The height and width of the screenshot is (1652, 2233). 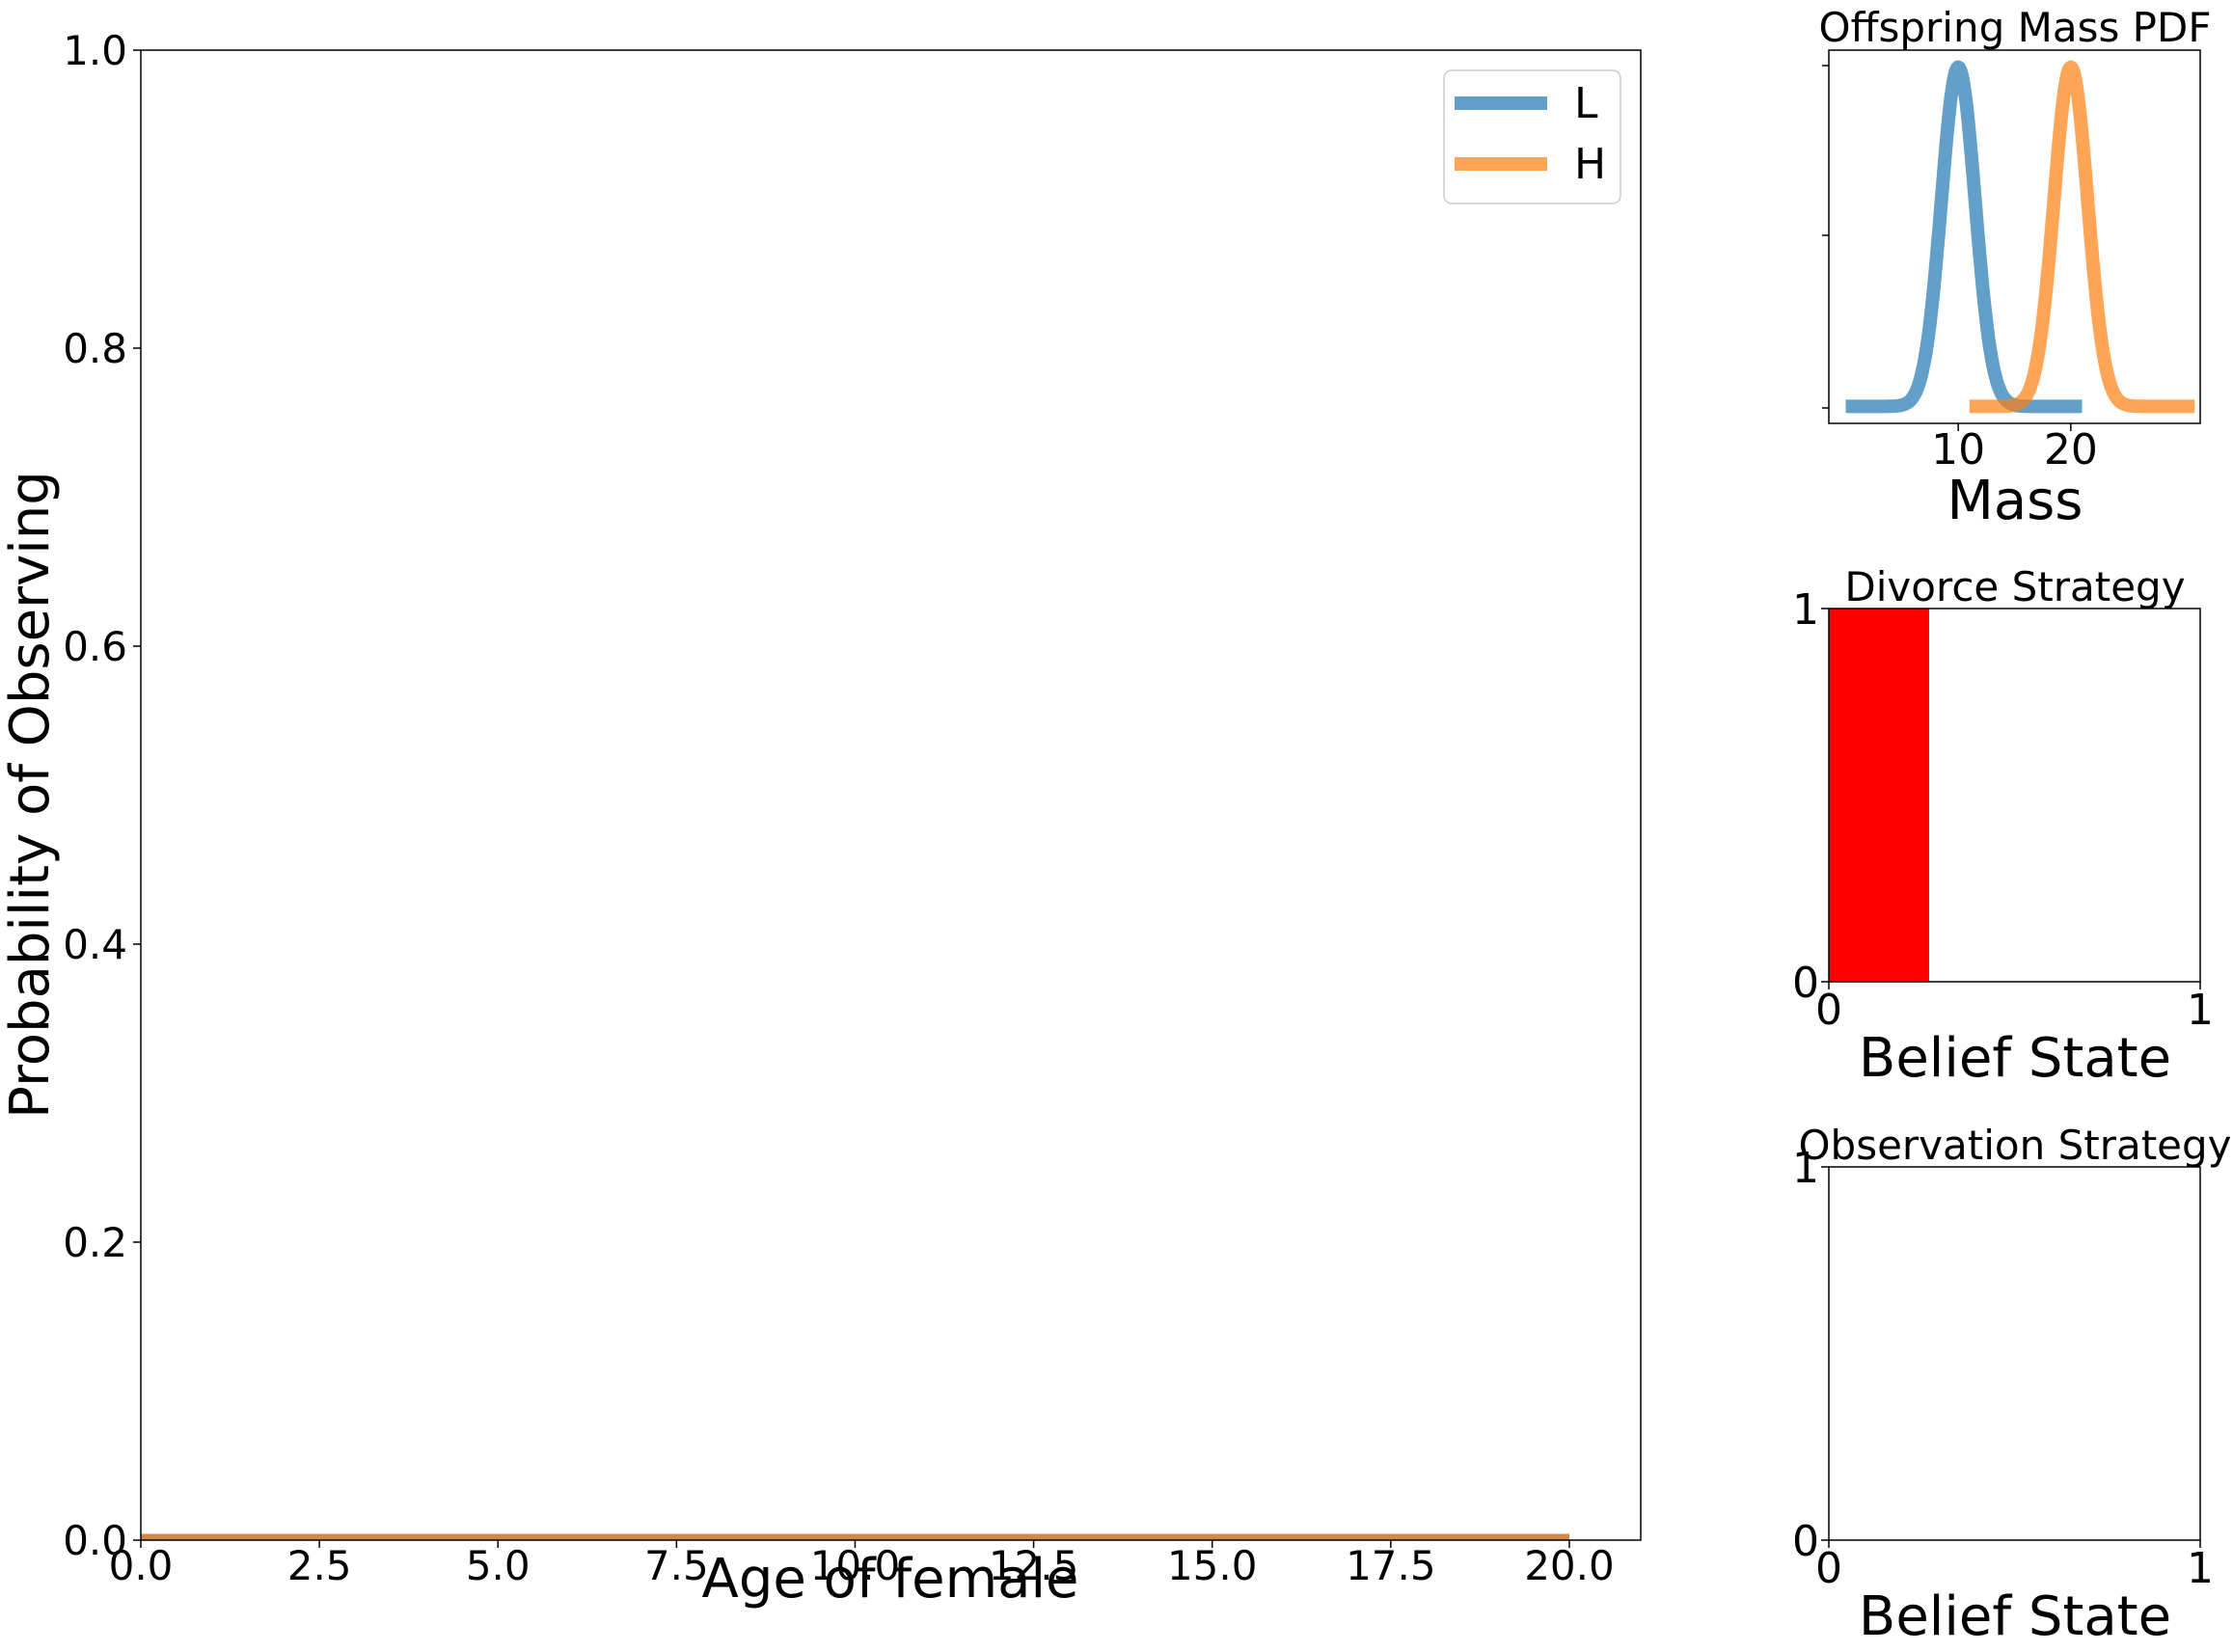 What do you see at coordinates (1958, 449) in the screenshot?
I see `pdf-x-tick-label: 10` at bounding box center [1958, 449].